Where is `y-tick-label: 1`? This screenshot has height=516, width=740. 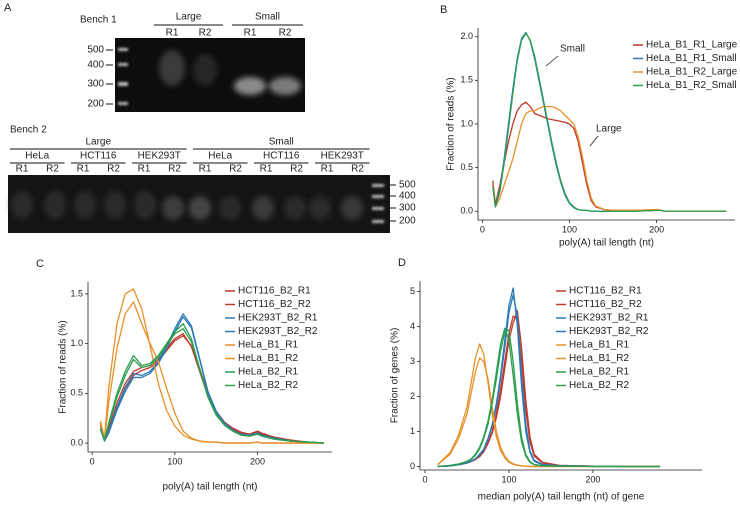 y-tick-label: 1 is located at coordinates (412, 431).